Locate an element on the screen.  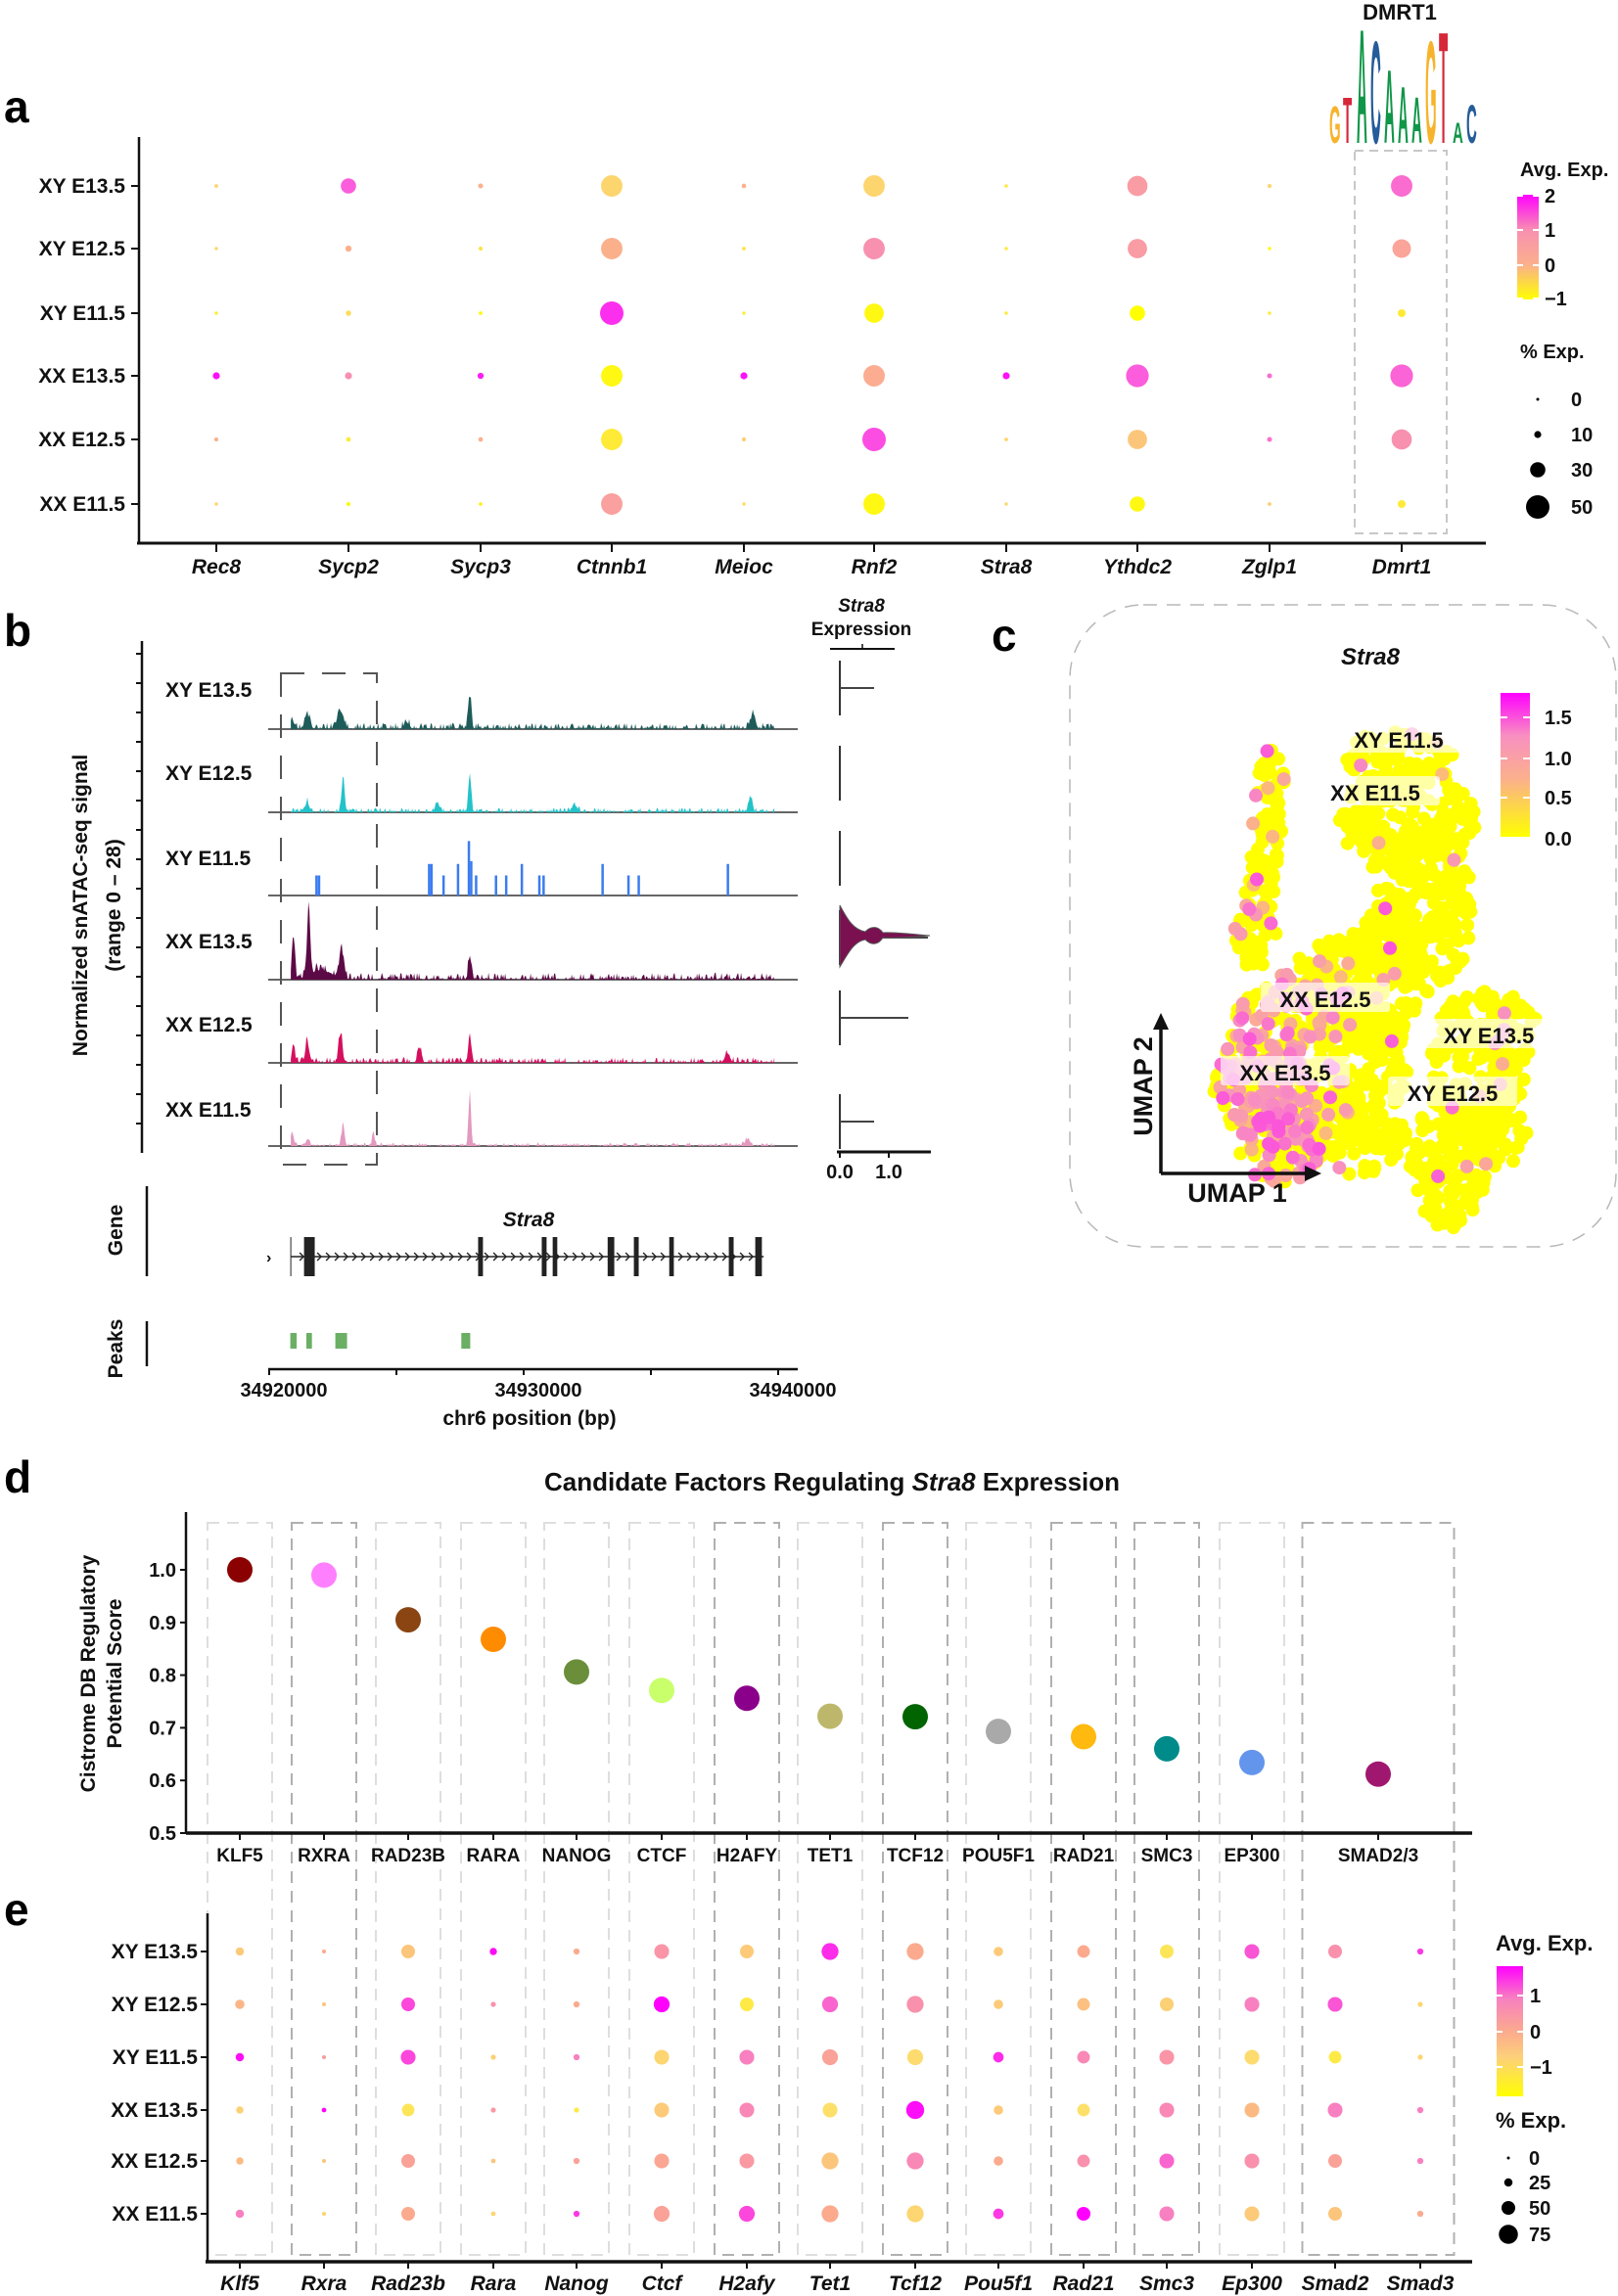
cluster-label: XX E11.5 is located at coordinates (1375, 793).